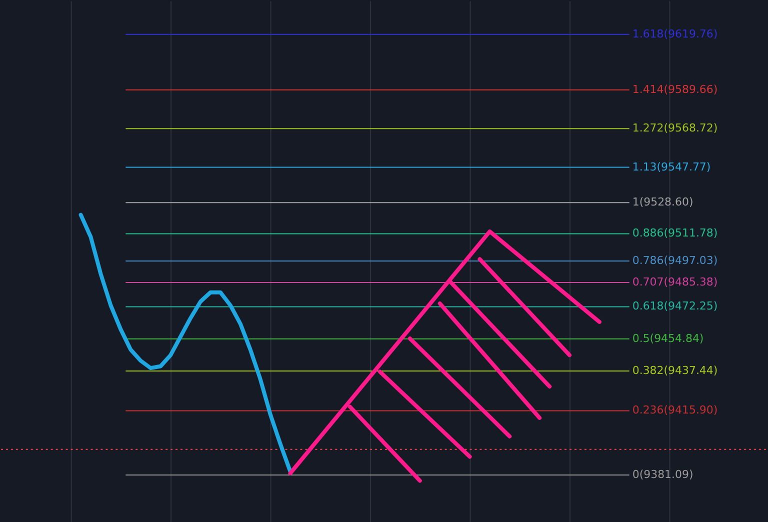 The height and width of the screenshot is (522, 768). I want to click on ref-line-label: 1(9528.60), so click(663, 202).